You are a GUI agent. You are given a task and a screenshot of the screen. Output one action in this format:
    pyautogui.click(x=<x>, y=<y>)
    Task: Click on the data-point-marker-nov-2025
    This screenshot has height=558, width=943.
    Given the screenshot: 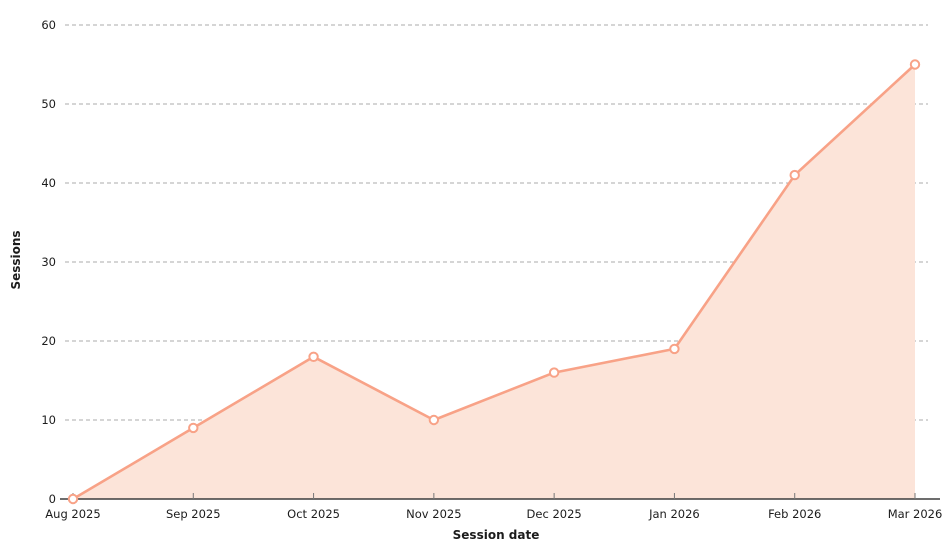 What is the action you would take?
    pyautogui.click(x=434, y=420)
    